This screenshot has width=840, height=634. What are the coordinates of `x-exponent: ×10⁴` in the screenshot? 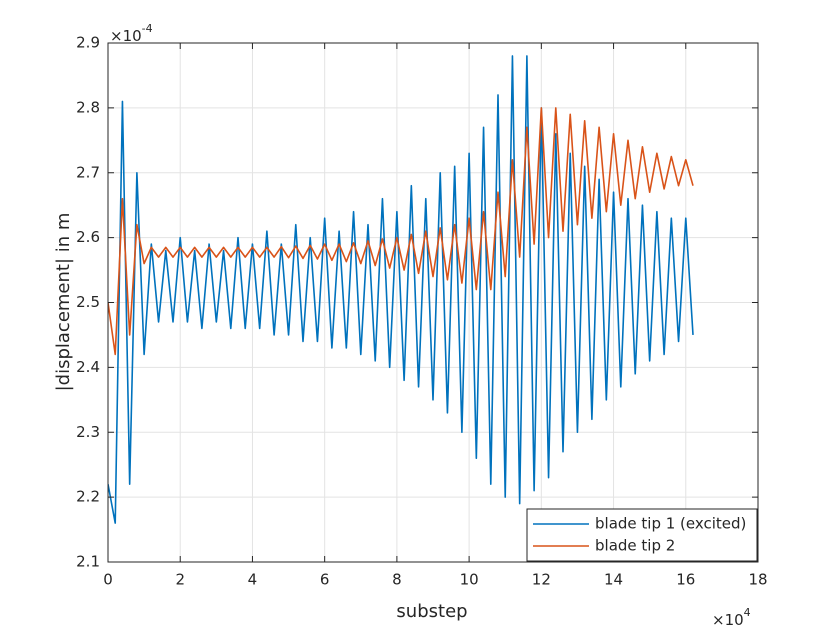 It's located at (731, 617).